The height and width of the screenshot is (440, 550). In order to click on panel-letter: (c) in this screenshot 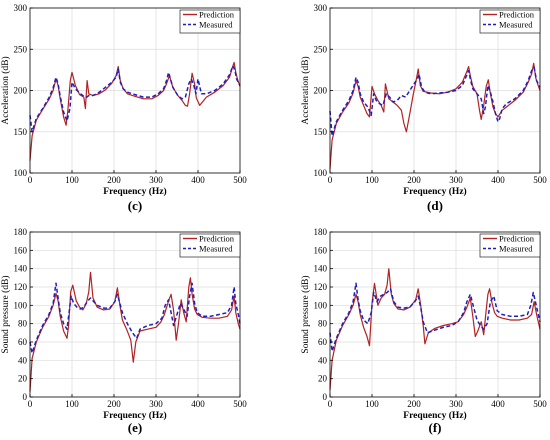, I will do `click(135, 205)`.